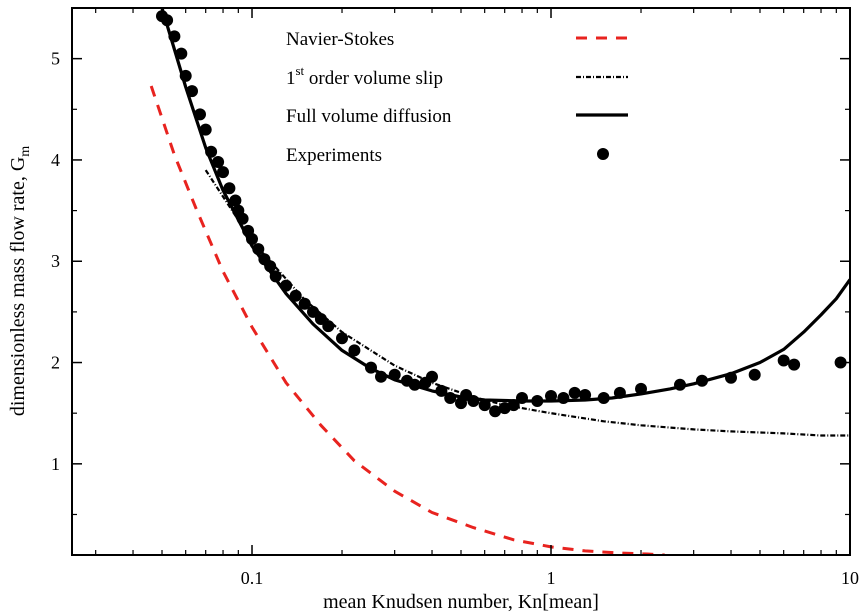  What do you see at coordinates (55, 464) in the screenshot?
I see `y-tick-label: 1` at bounding box center [55, 464].